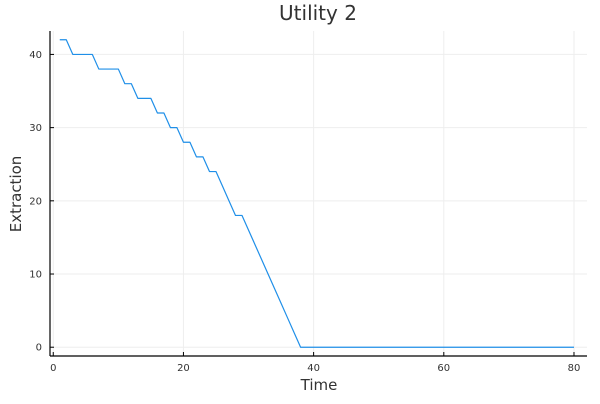 The height and width of the screenshot is (404, 600). Describe the element at coordinates (313, 368) in the screenshot. I see `x-tick-label: 40` at that location.